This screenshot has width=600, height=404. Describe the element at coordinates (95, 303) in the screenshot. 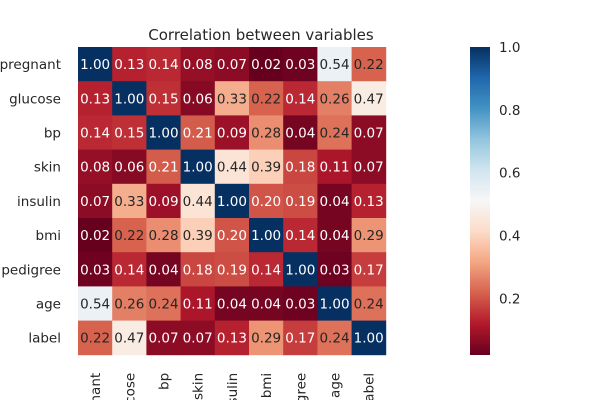

I see `heatmap-cell-age-nant` at that location.